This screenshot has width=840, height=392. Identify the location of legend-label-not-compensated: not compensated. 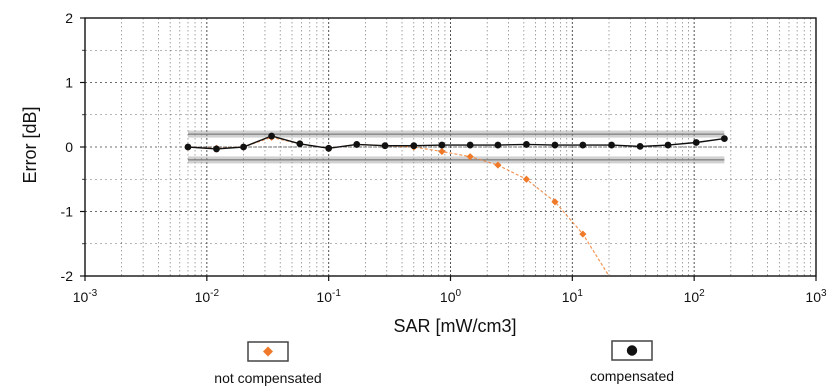
(267, 378).